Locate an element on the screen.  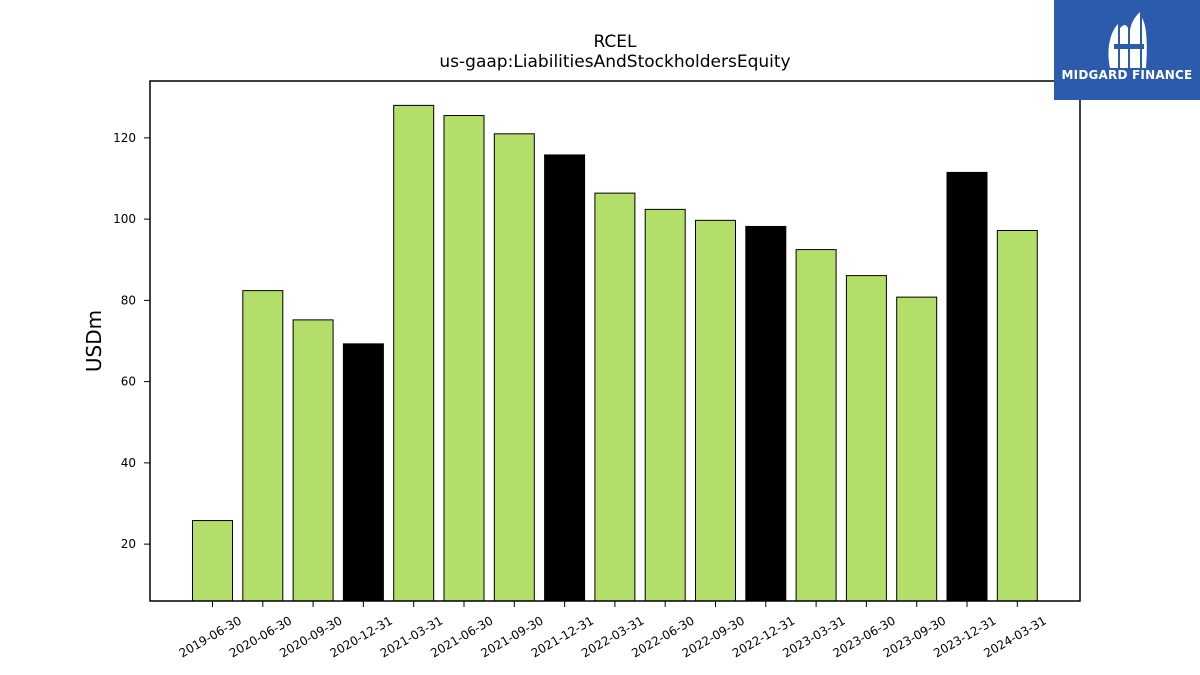
y-tick-label: 100 is located at coordinates (124, 219).